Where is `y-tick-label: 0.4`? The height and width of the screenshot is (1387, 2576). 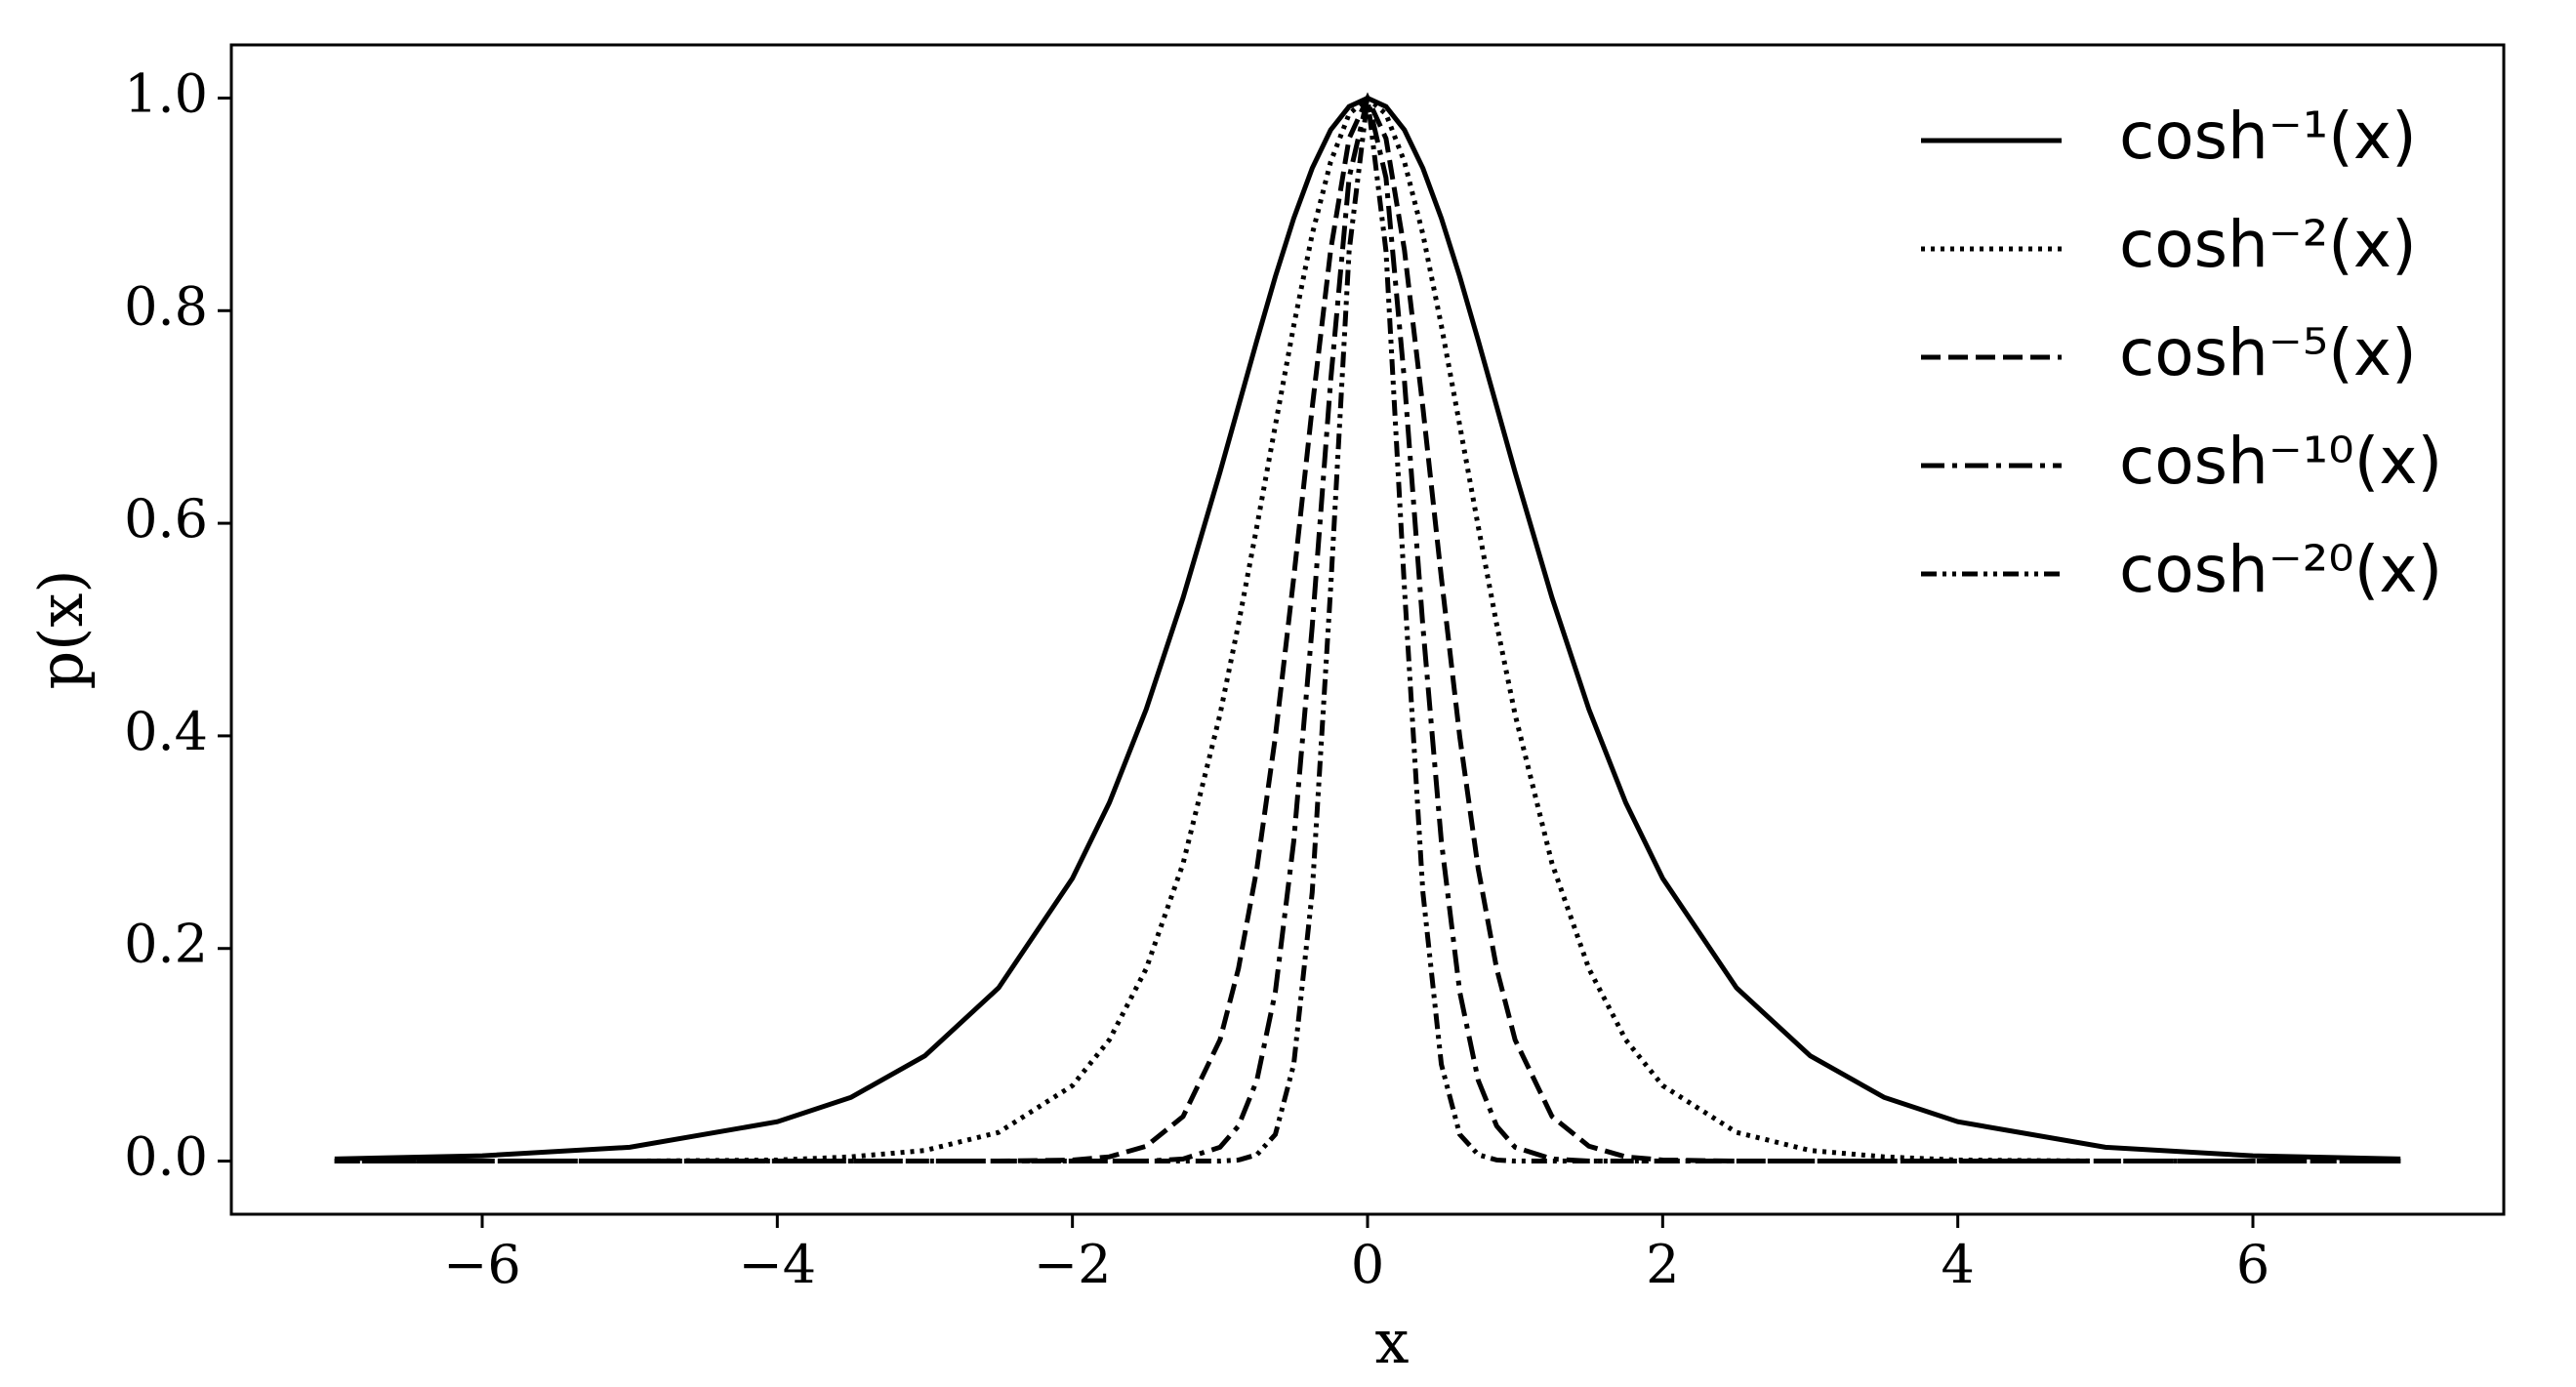
y-tick-label: 0.4 is located at coordinates (166, 732).